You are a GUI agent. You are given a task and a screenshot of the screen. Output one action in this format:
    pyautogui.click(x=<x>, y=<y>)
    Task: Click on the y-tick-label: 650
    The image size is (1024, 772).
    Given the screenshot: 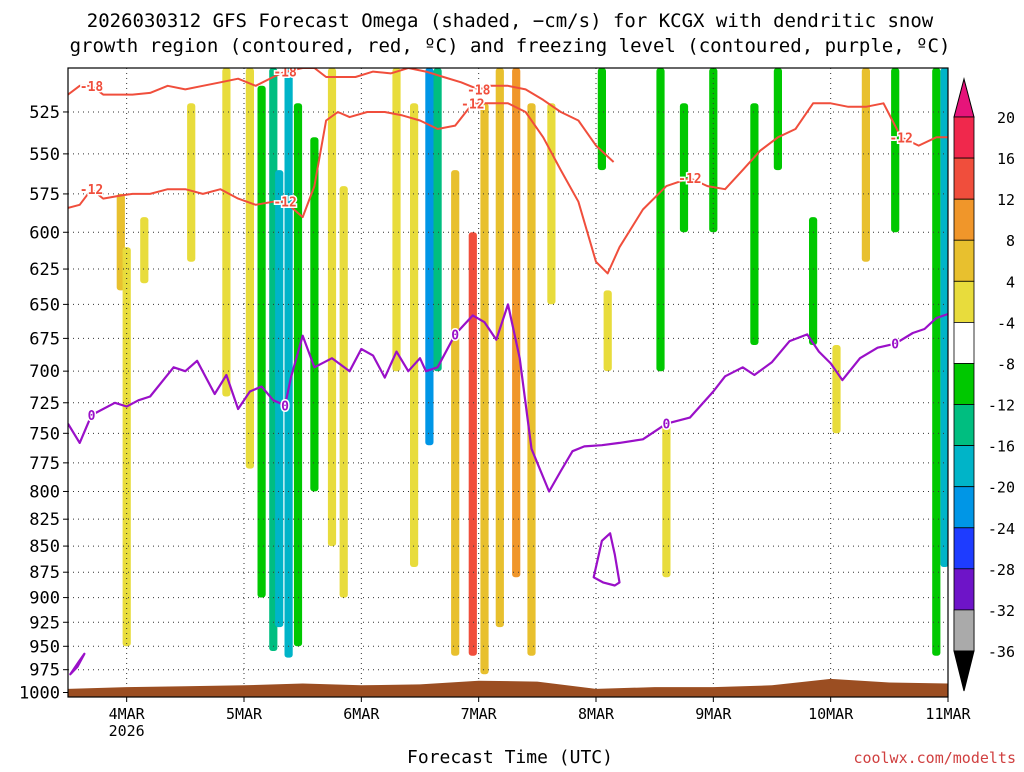 What is the action you would take?
    pyautogui.click(x=44, y=305)
    